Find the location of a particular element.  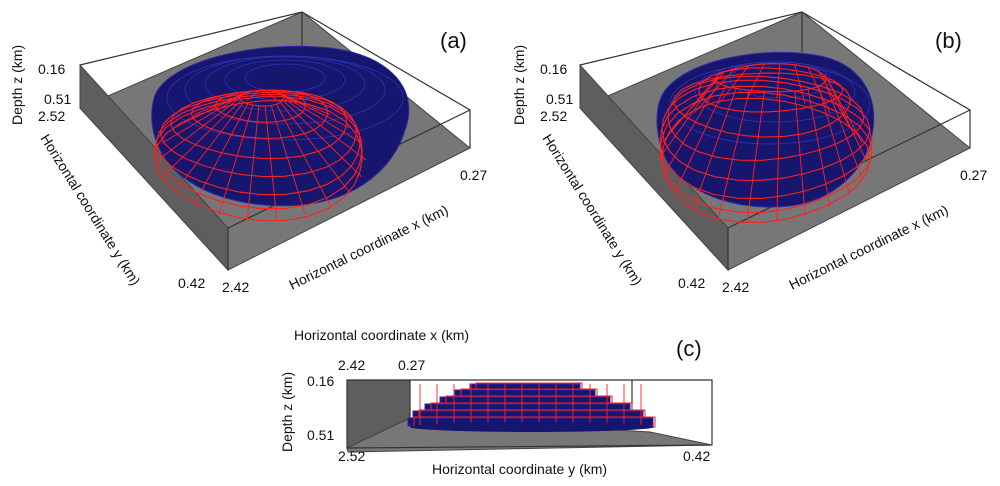

panel-a-true-model is located at coordinates (280, 126).